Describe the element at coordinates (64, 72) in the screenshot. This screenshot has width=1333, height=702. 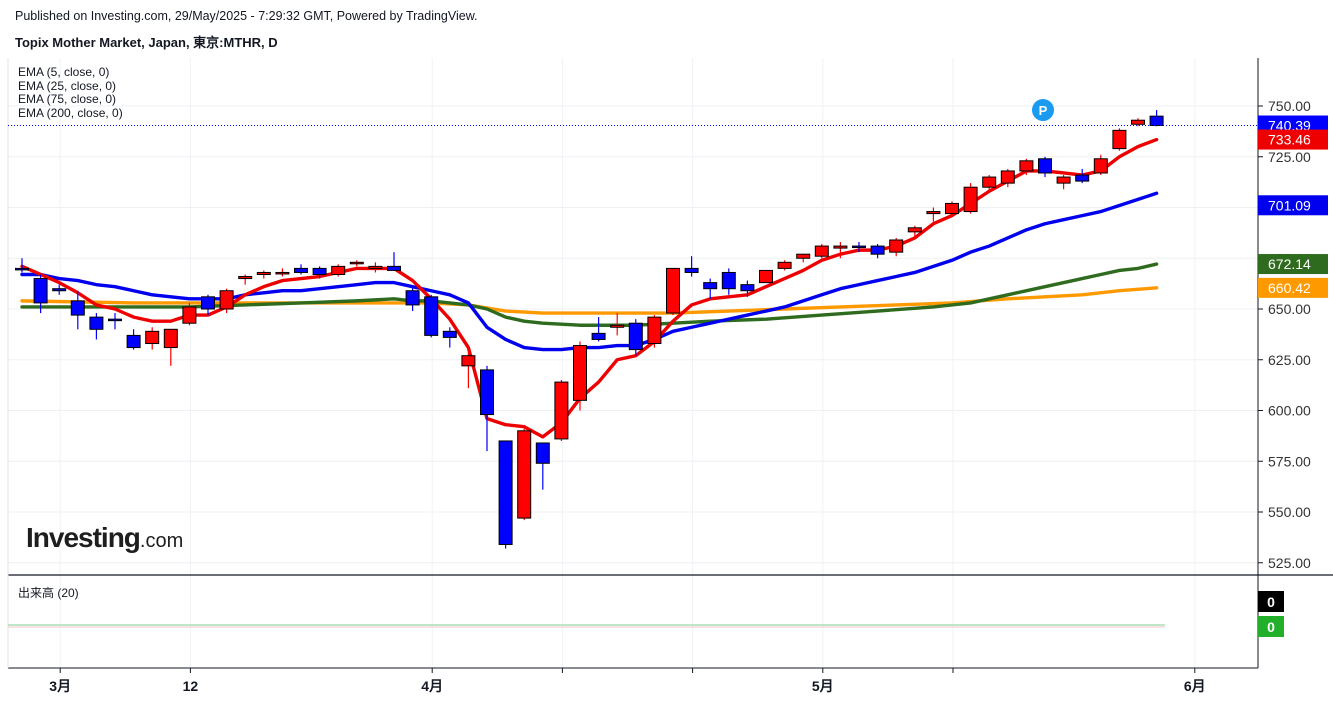
I see `ema5-legend: EMA (5, close, 0)` at that location.